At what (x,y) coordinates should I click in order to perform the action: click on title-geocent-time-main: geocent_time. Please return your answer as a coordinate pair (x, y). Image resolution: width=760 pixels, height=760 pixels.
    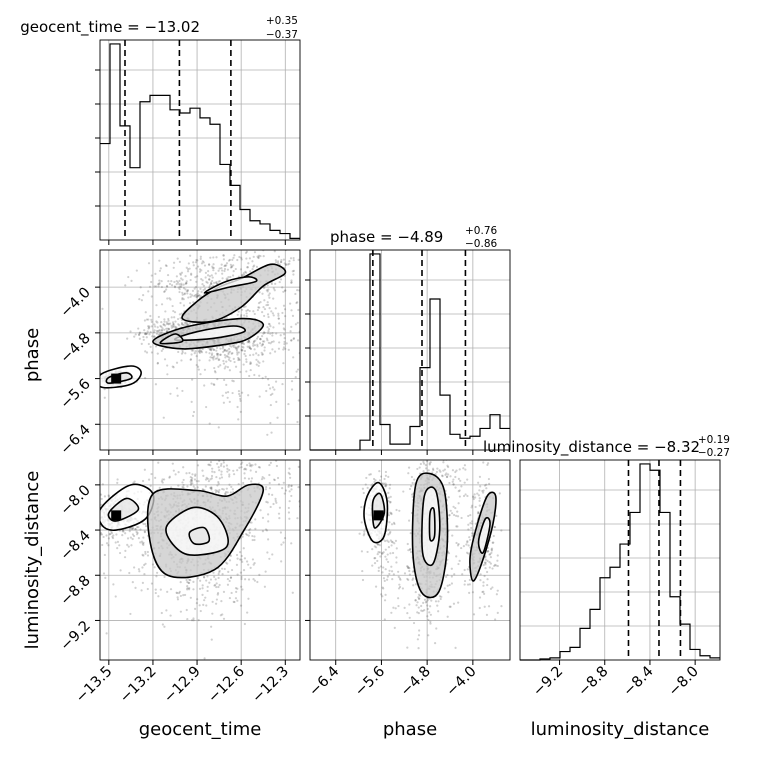
    Looking at the image, I should click on (71, 27).